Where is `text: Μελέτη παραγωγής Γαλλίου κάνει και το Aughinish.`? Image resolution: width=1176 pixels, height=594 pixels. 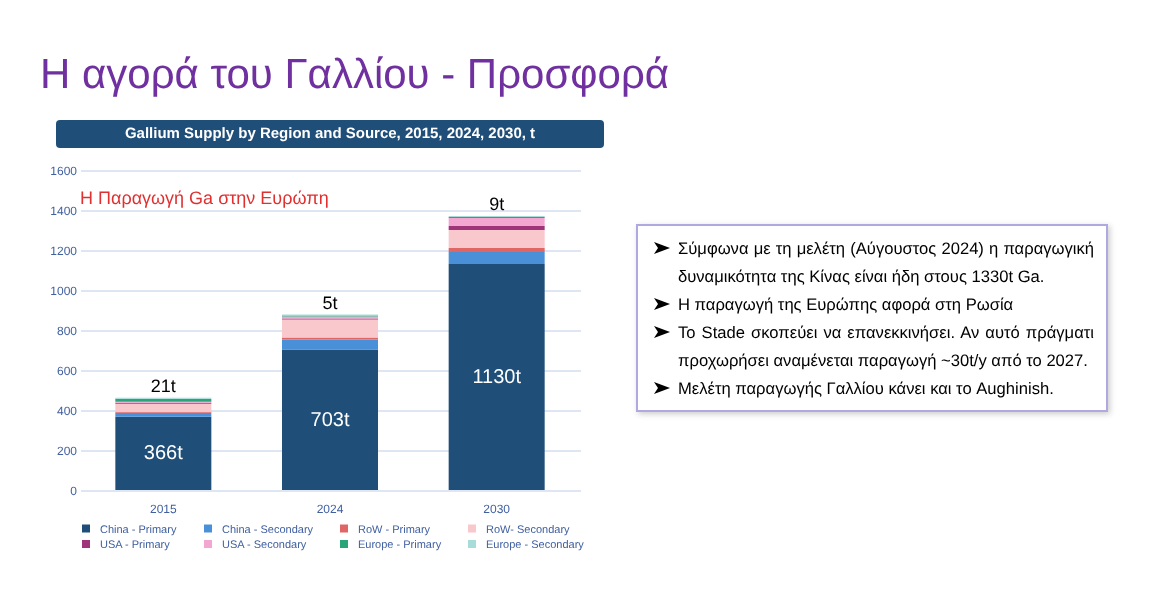
text: Μελέτη παραγωγής Γαλλίου κάνει και το Aughinish. is located at coordinates (867, 389).